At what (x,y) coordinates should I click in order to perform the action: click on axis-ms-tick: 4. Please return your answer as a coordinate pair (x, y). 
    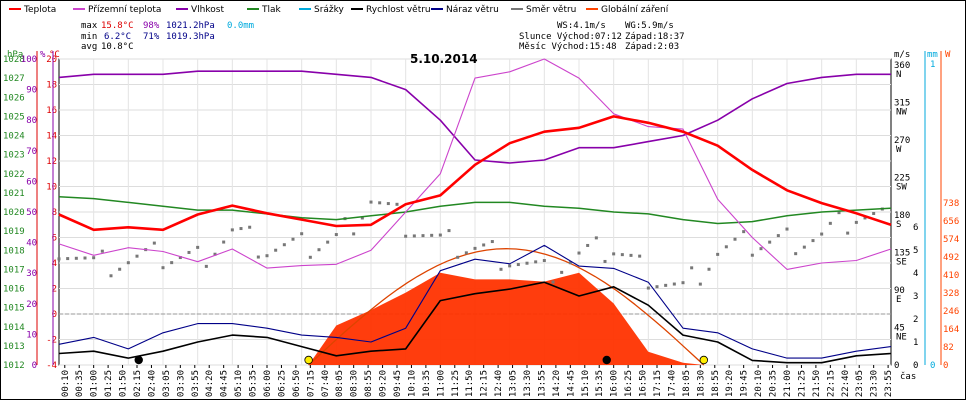
    Looking at the image, I should click on (915, 274).